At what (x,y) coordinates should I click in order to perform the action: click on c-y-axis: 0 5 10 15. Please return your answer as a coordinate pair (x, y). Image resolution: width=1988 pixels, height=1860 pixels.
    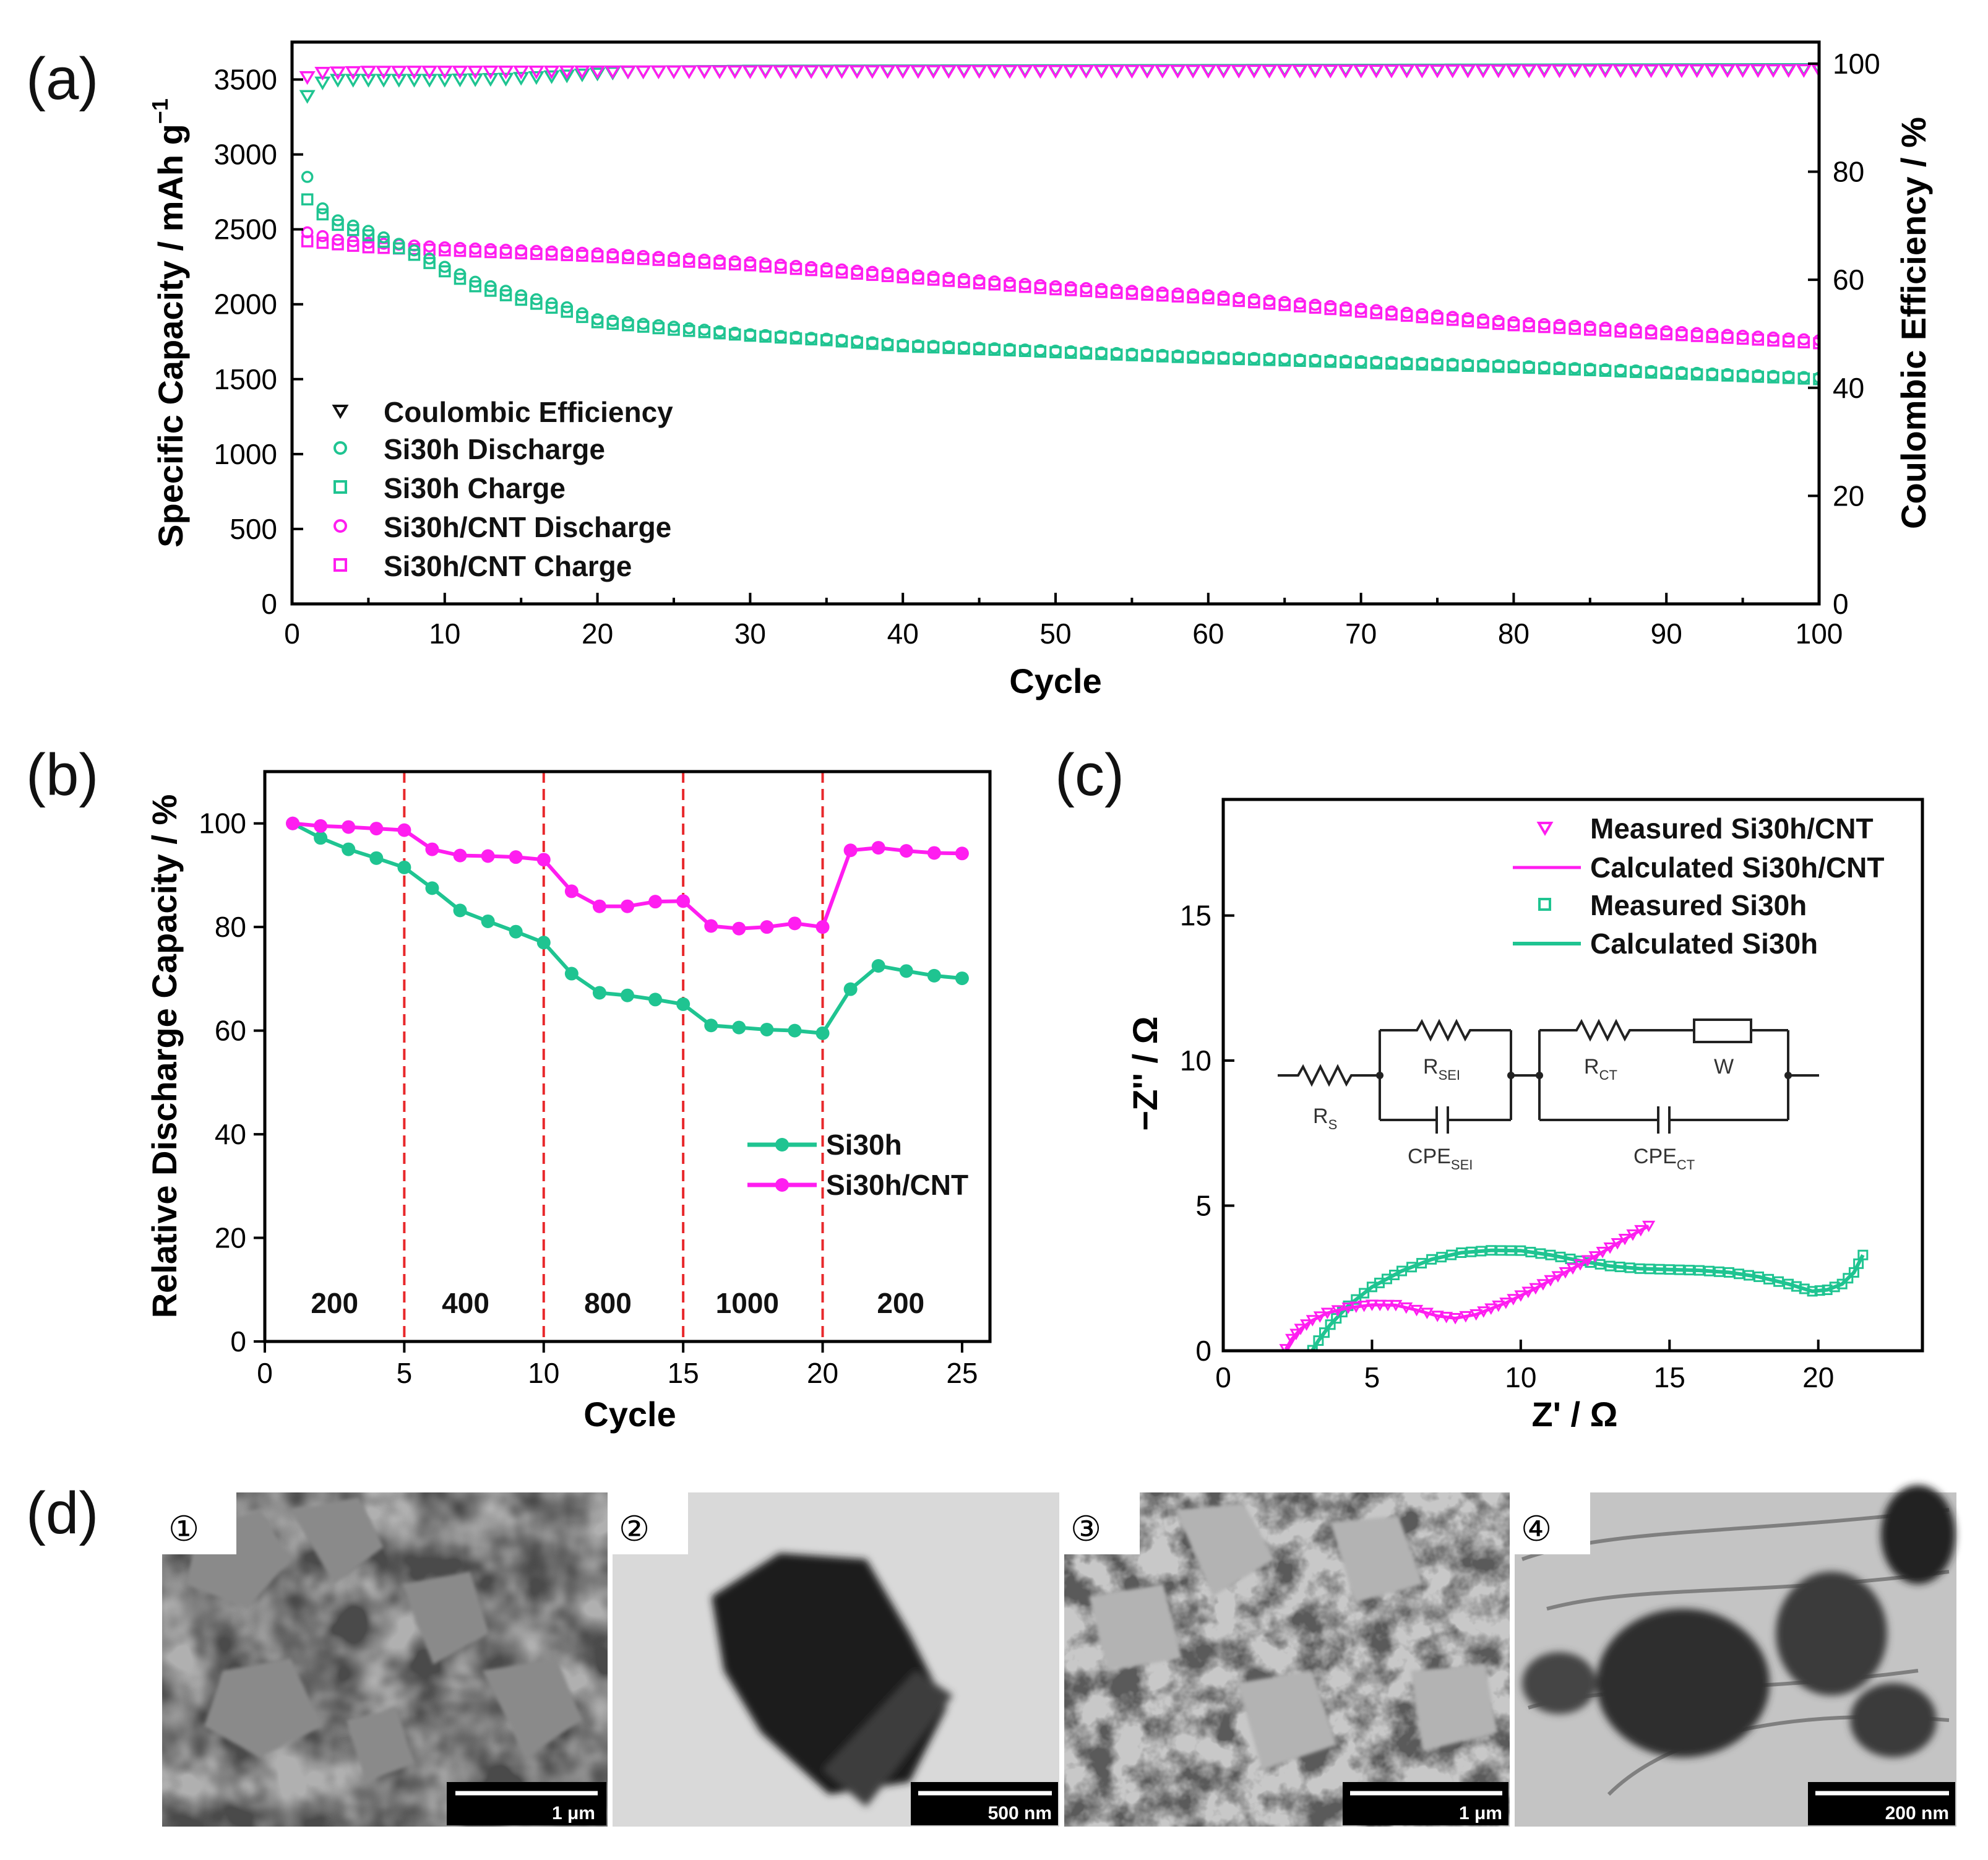
    Looking at the image, I should click on (1207, 1134).